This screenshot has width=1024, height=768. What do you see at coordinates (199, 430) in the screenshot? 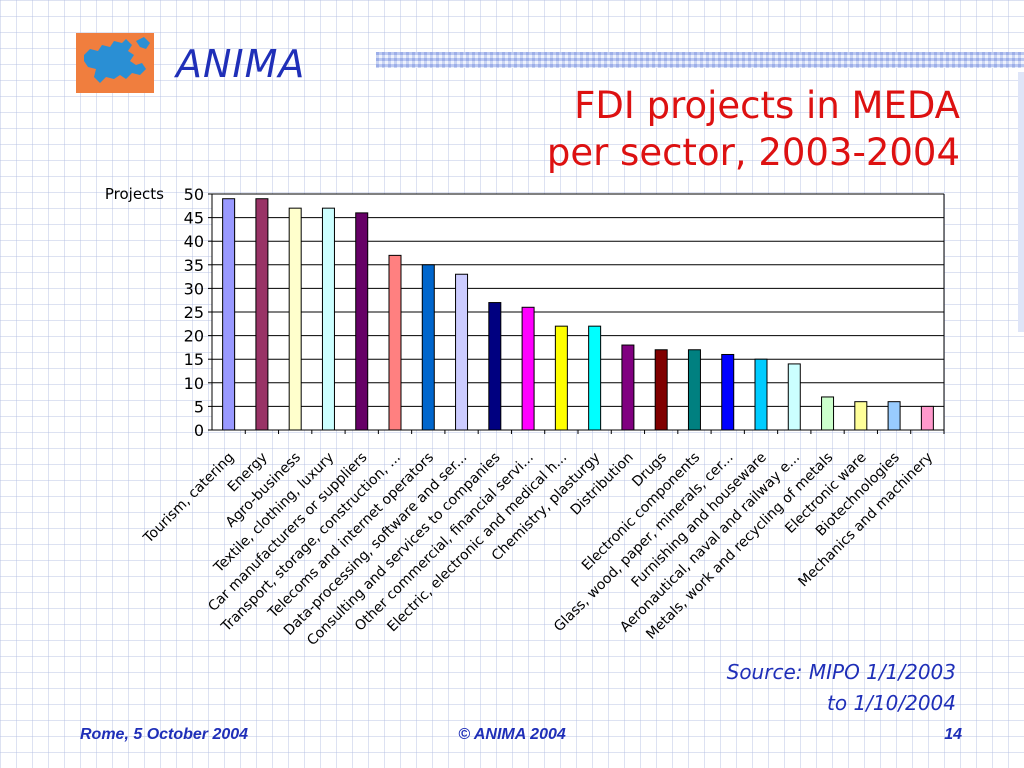
I see `y-tick-label: 0` at bounding box center [199, 430].